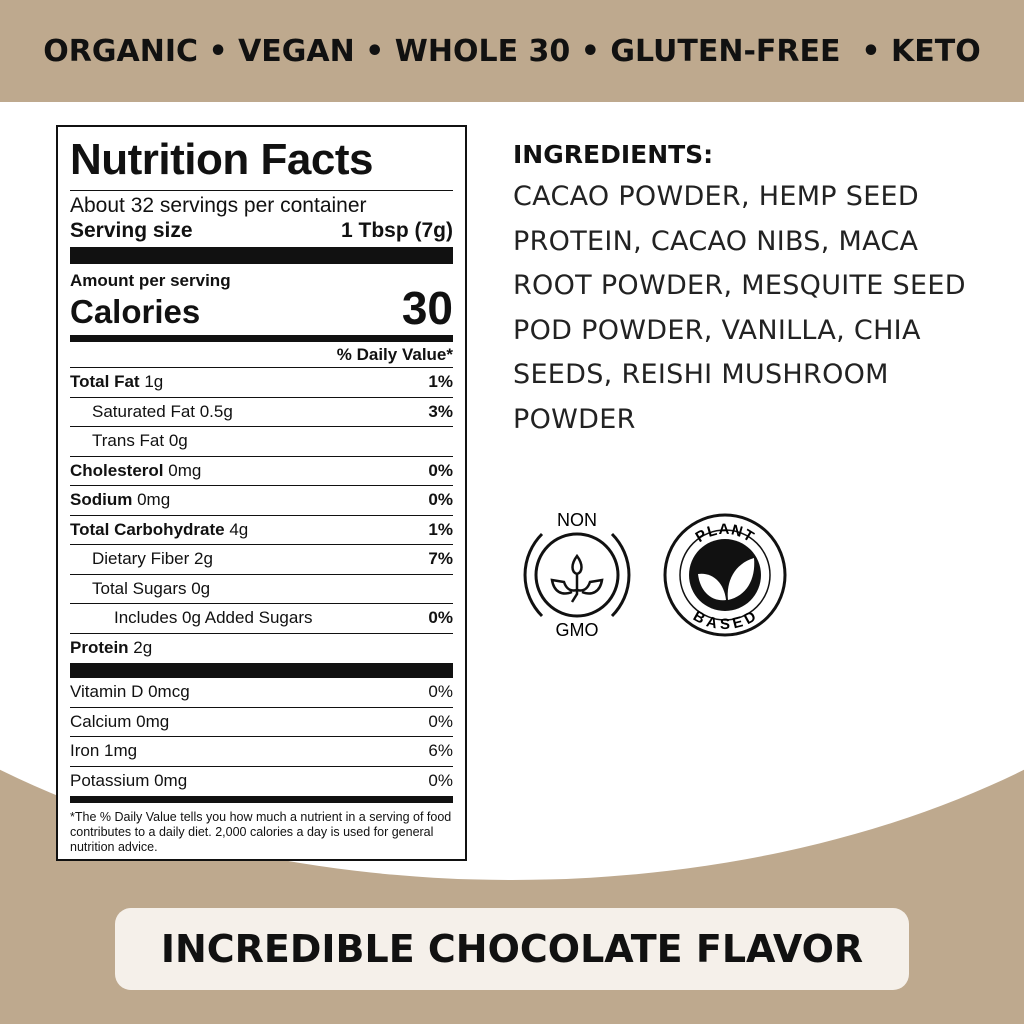 The height and width of the screenshot is (1024, 1024). I want to click on non-gmo-badge: NON GMO, so click(577, 575).